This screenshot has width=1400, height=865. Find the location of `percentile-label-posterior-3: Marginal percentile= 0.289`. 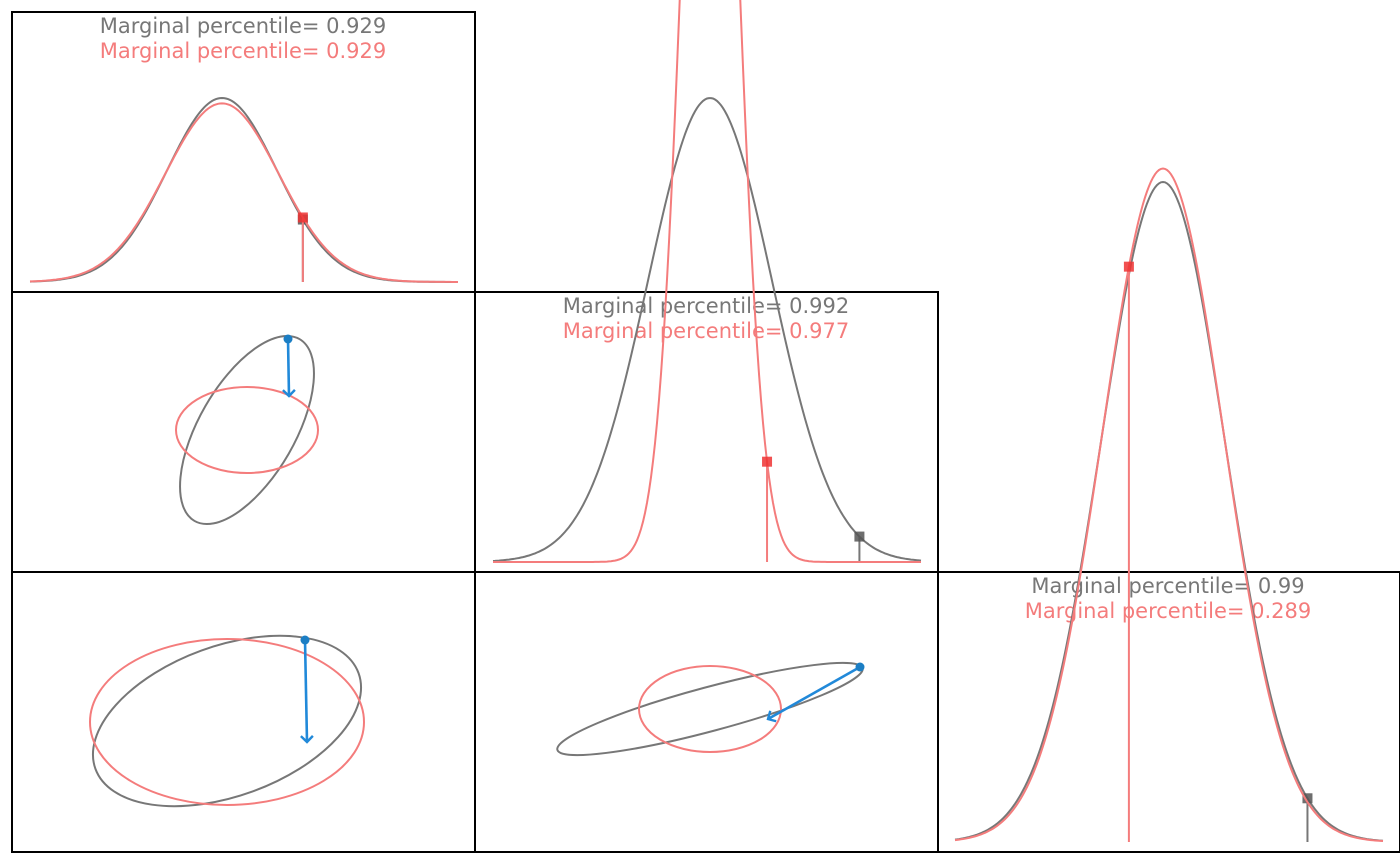

percentile-label-posterior-3: Marginal percentile= 0.289 is located at coordinates (1168, 611).